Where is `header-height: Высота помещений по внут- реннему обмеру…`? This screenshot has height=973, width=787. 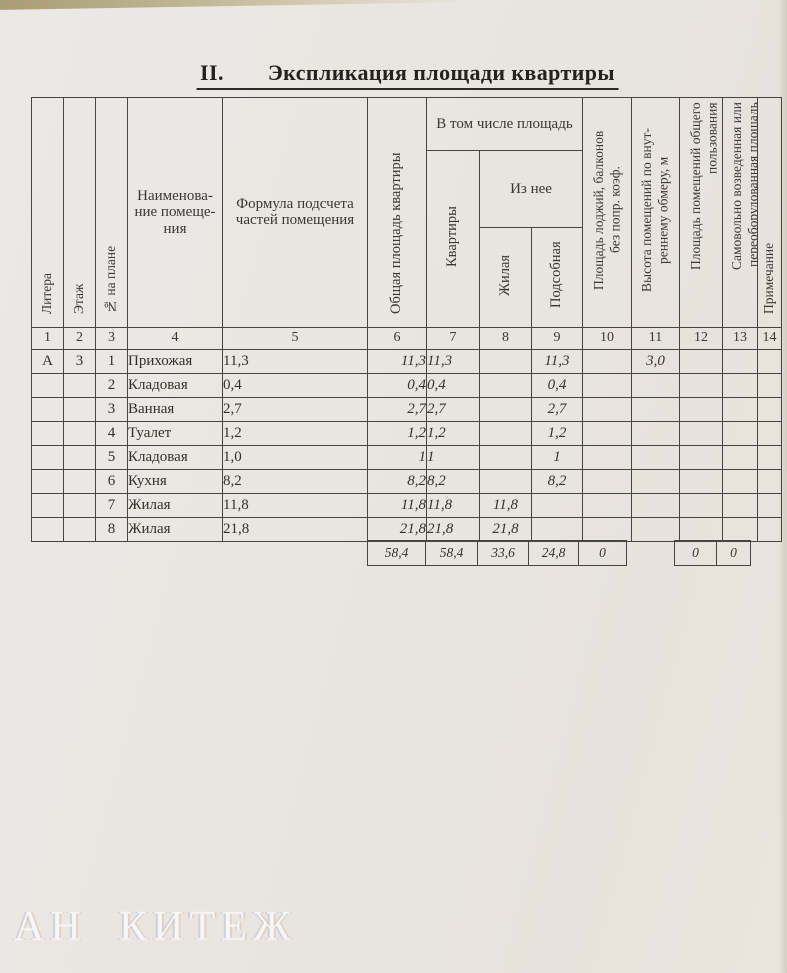
header-height: Высота помещений по внут- реннему обмеру… is located at coordinates (655, 210).